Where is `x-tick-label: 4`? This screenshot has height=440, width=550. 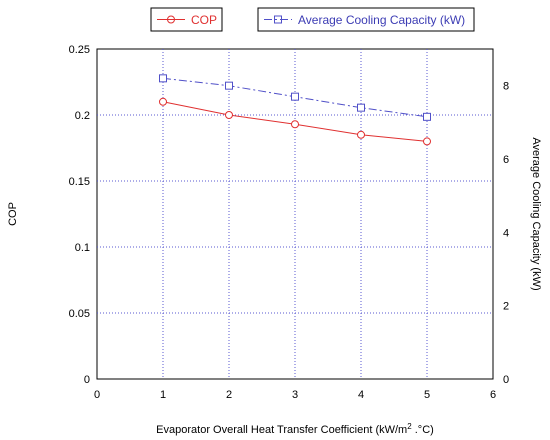 x-tick-label: 4 is located at coordinates (361, 395).